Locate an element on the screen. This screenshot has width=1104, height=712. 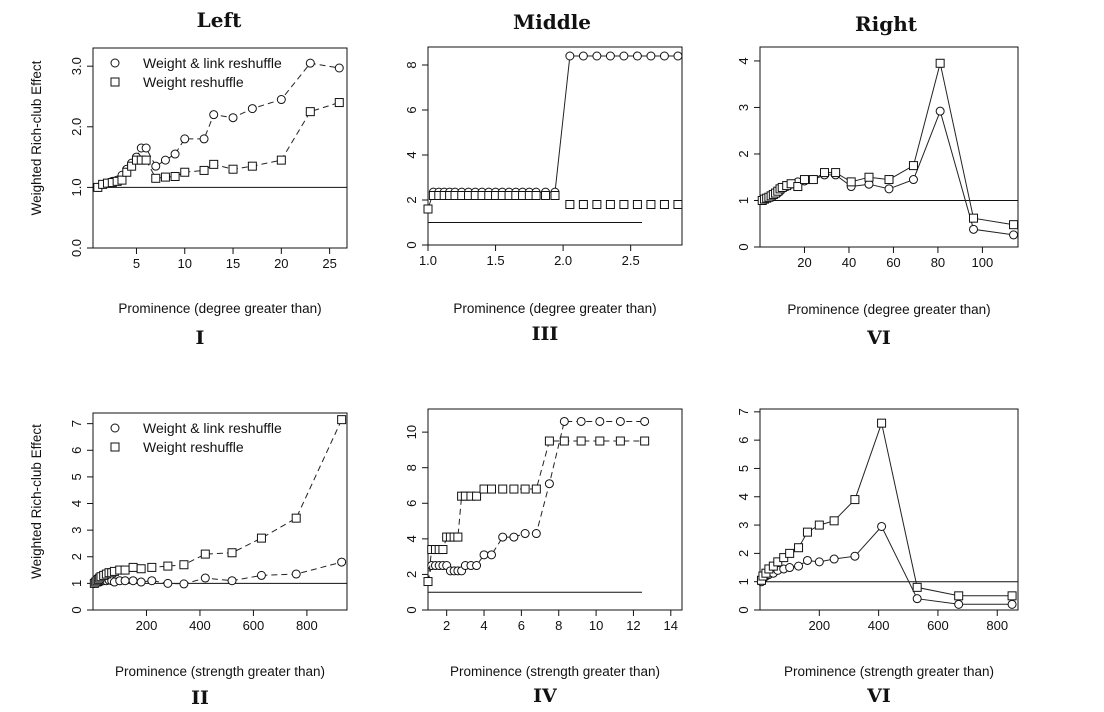
x-tick-label: 8 is located at coordinates (558, 625).